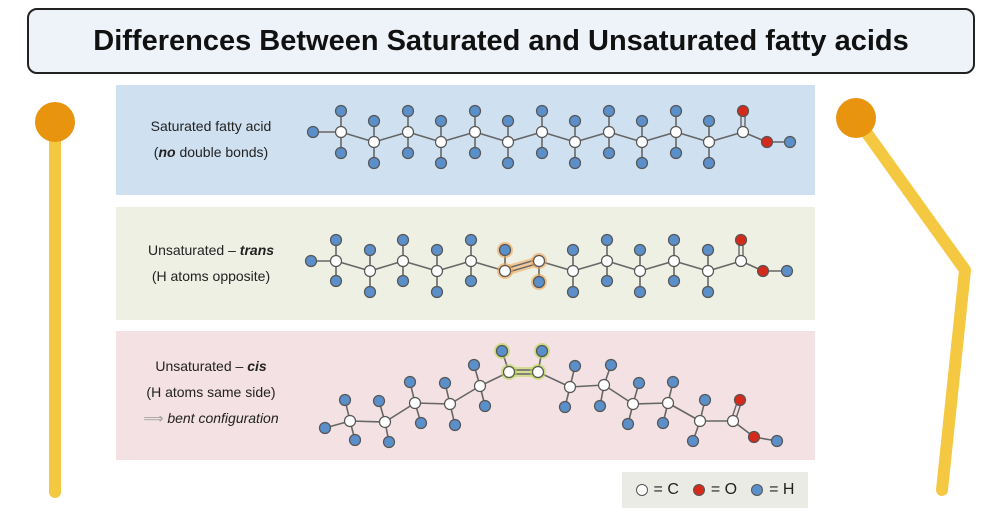 This screenshot has height=525, width=1001. Describe the element at coordinates (211, 152) in the screenshot. I see `saturated-line2: (no double bonds)` at that location.